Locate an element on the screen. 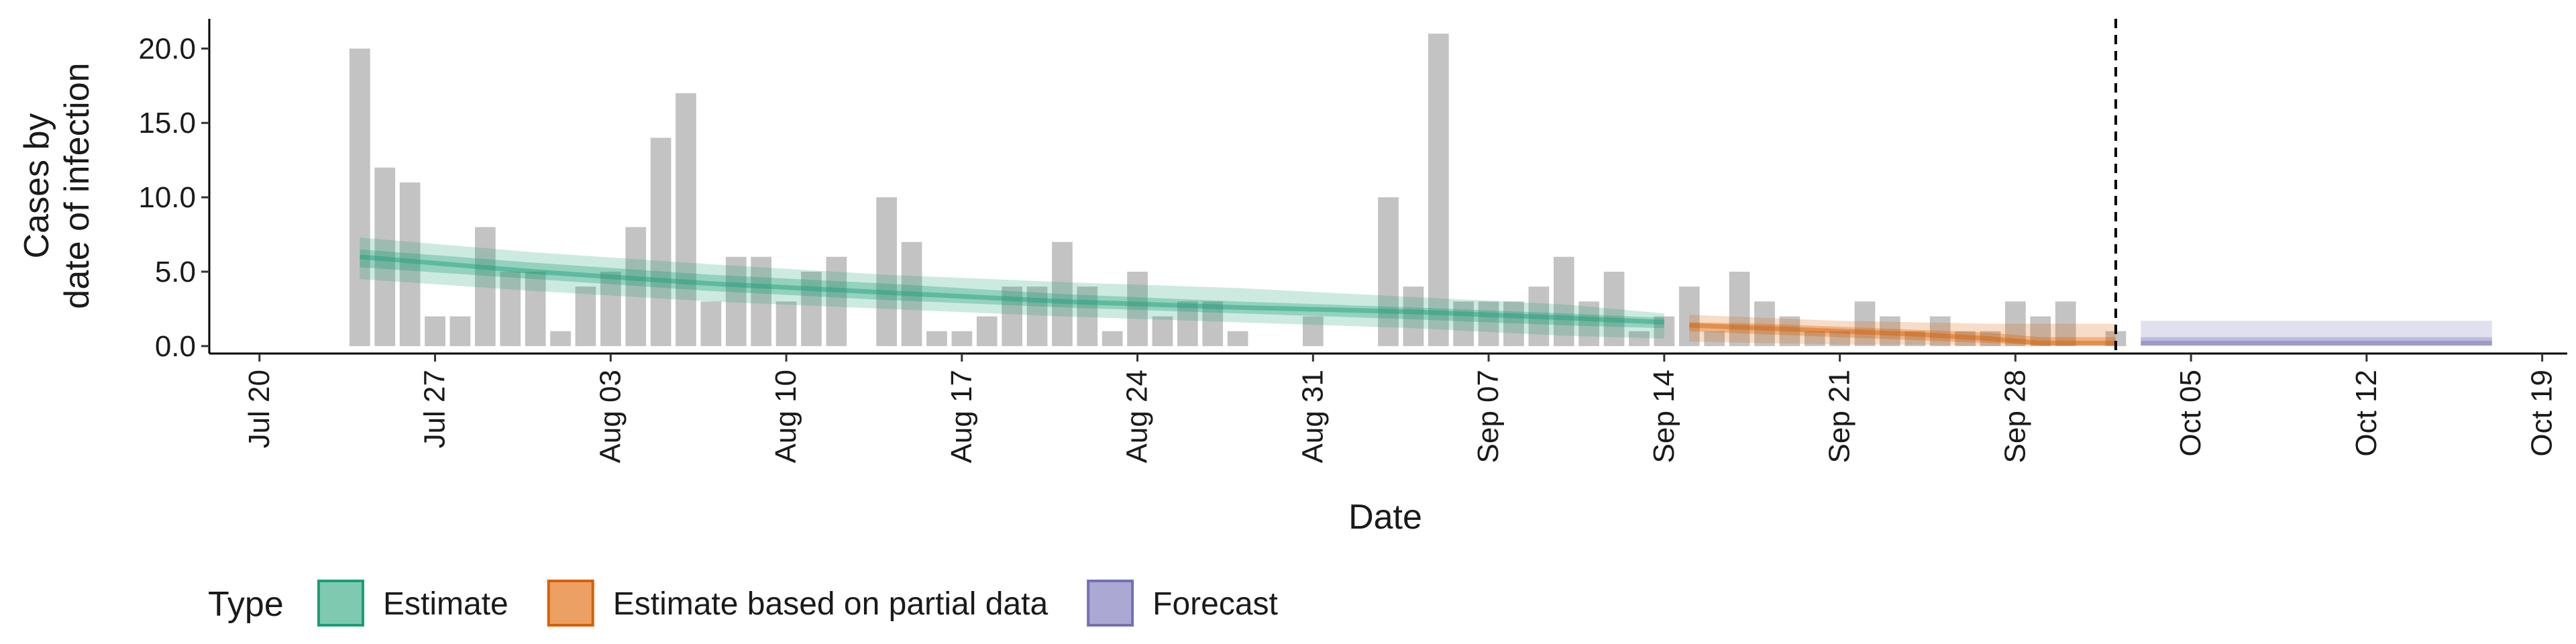 The image size is (2576, 644). x-tick-label: Sep 07 is located at coordinates (1488, 416).